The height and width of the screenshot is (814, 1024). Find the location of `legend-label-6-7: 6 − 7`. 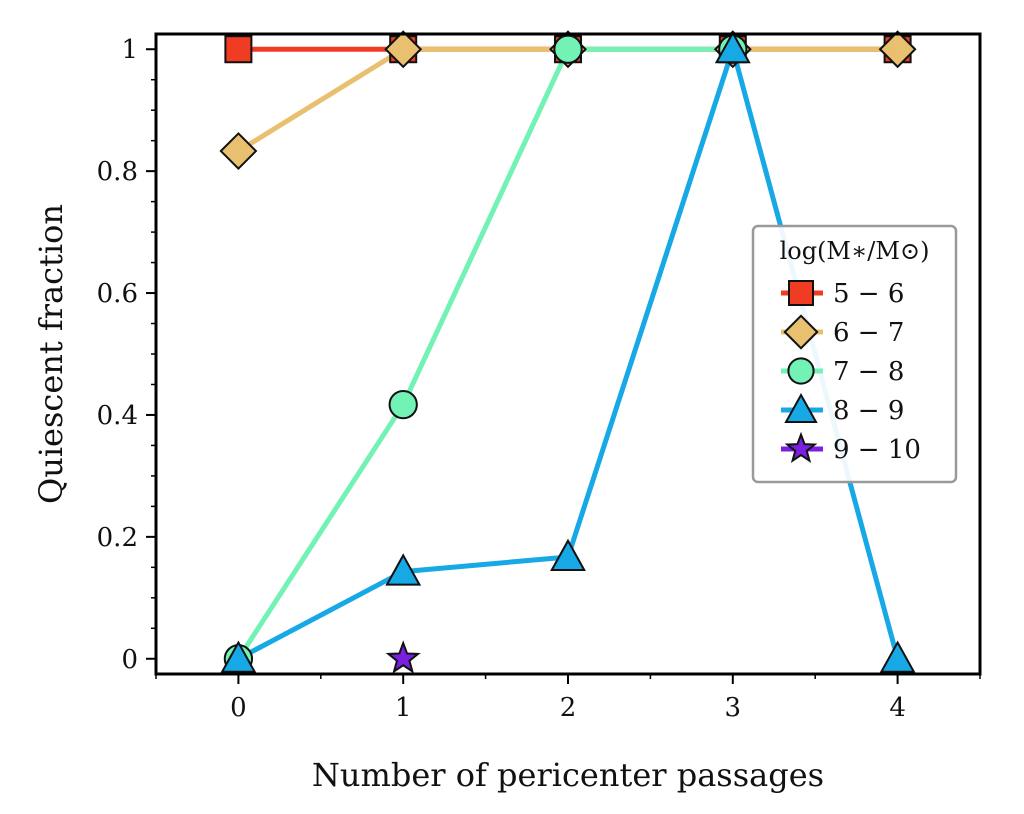

legend-label-6-7: 6 − 7 is located at coordinates (868, 333).